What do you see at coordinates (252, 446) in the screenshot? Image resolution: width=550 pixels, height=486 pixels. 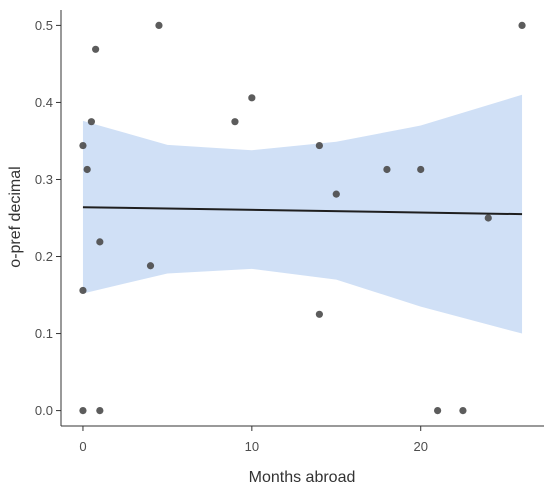 I see `x-tick-label: 10` at bounding box center [252, 446].